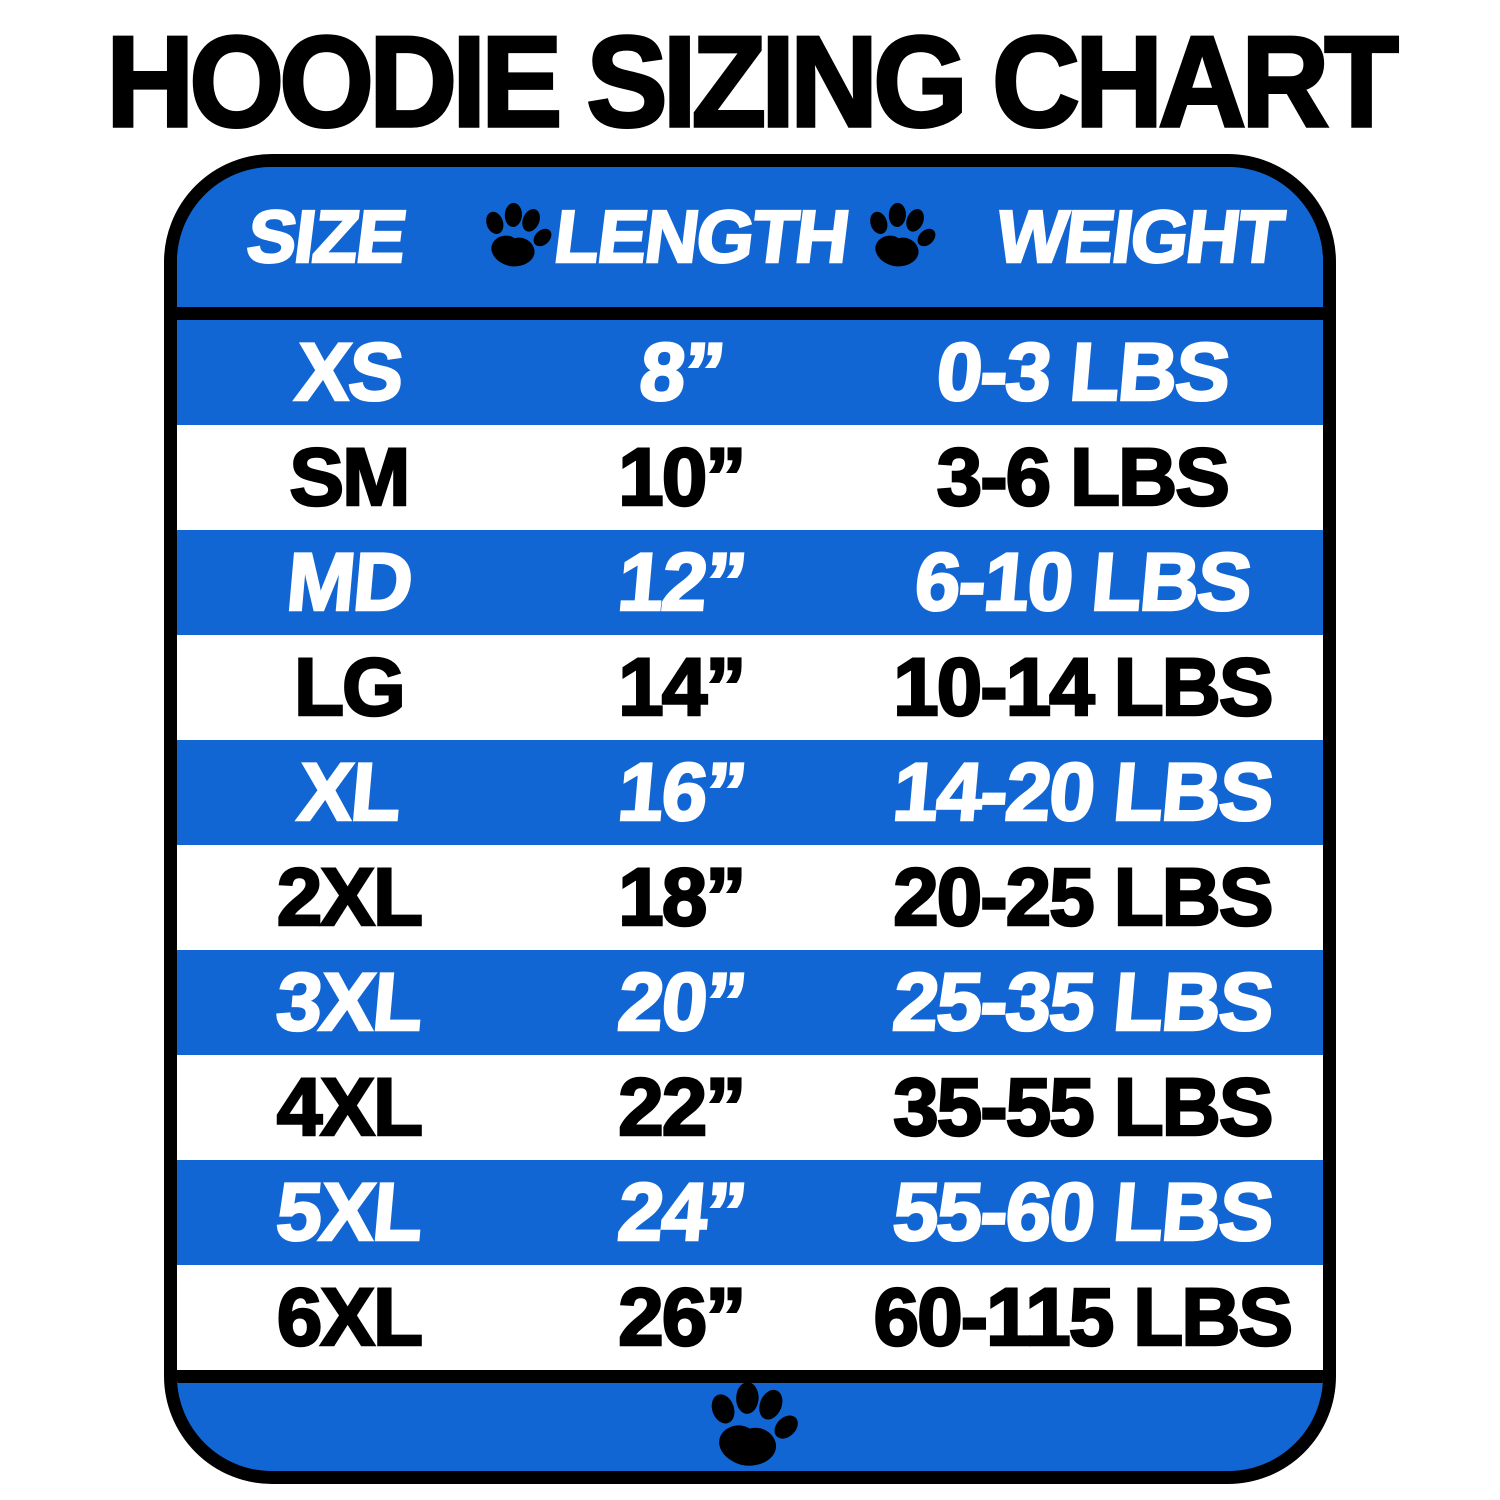 The height and width of the screenshot is (1500, 1500). Describe the element at coordinates (750, 1317) in the screenshot. I see `table-row: 6XL 26” 60-115 LBS` at that location.